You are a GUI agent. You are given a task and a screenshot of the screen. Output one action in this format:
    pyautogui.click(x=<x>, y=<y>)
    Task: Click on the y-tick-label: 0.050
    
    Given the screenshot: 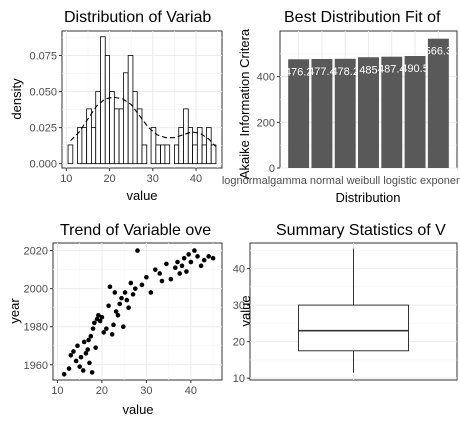 What is the action you would take?
    pyautogui.click(x=43, y=93)
    